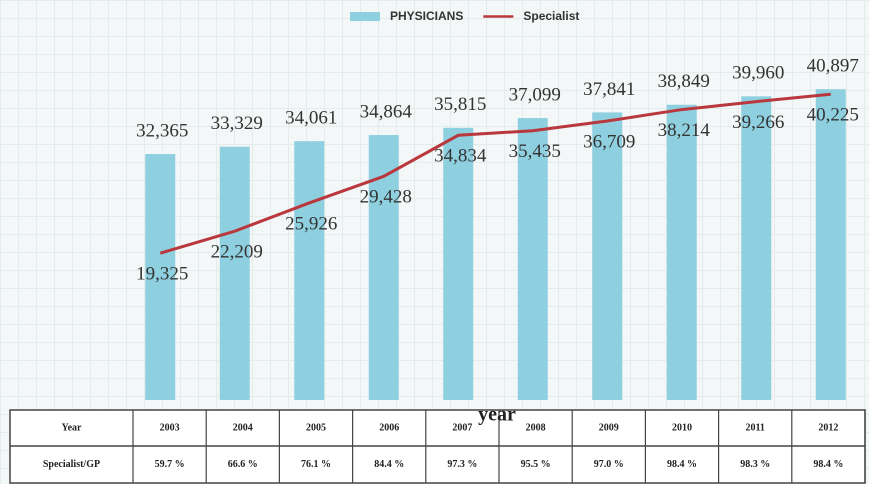 The image size is (869, 484). I want to click on x-tick-label: 2011, so click(754, 427).